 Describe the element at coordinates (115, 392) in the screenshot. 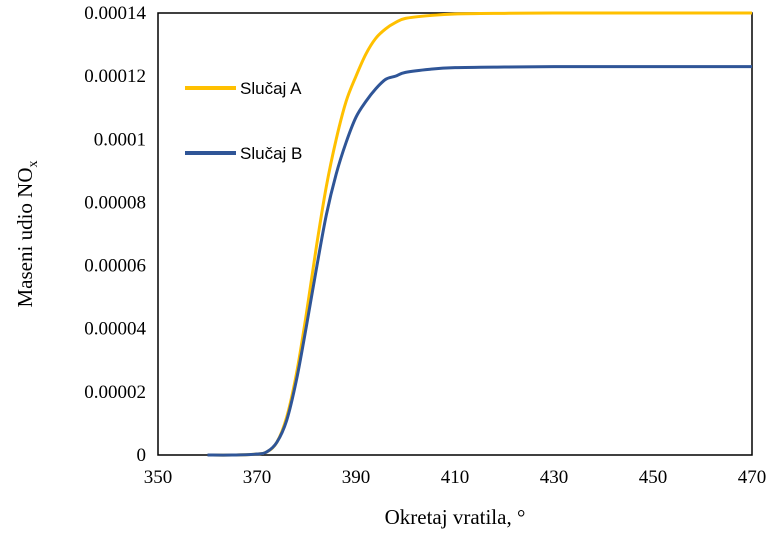

I see `y-tick-label: 0.00002` at that location.